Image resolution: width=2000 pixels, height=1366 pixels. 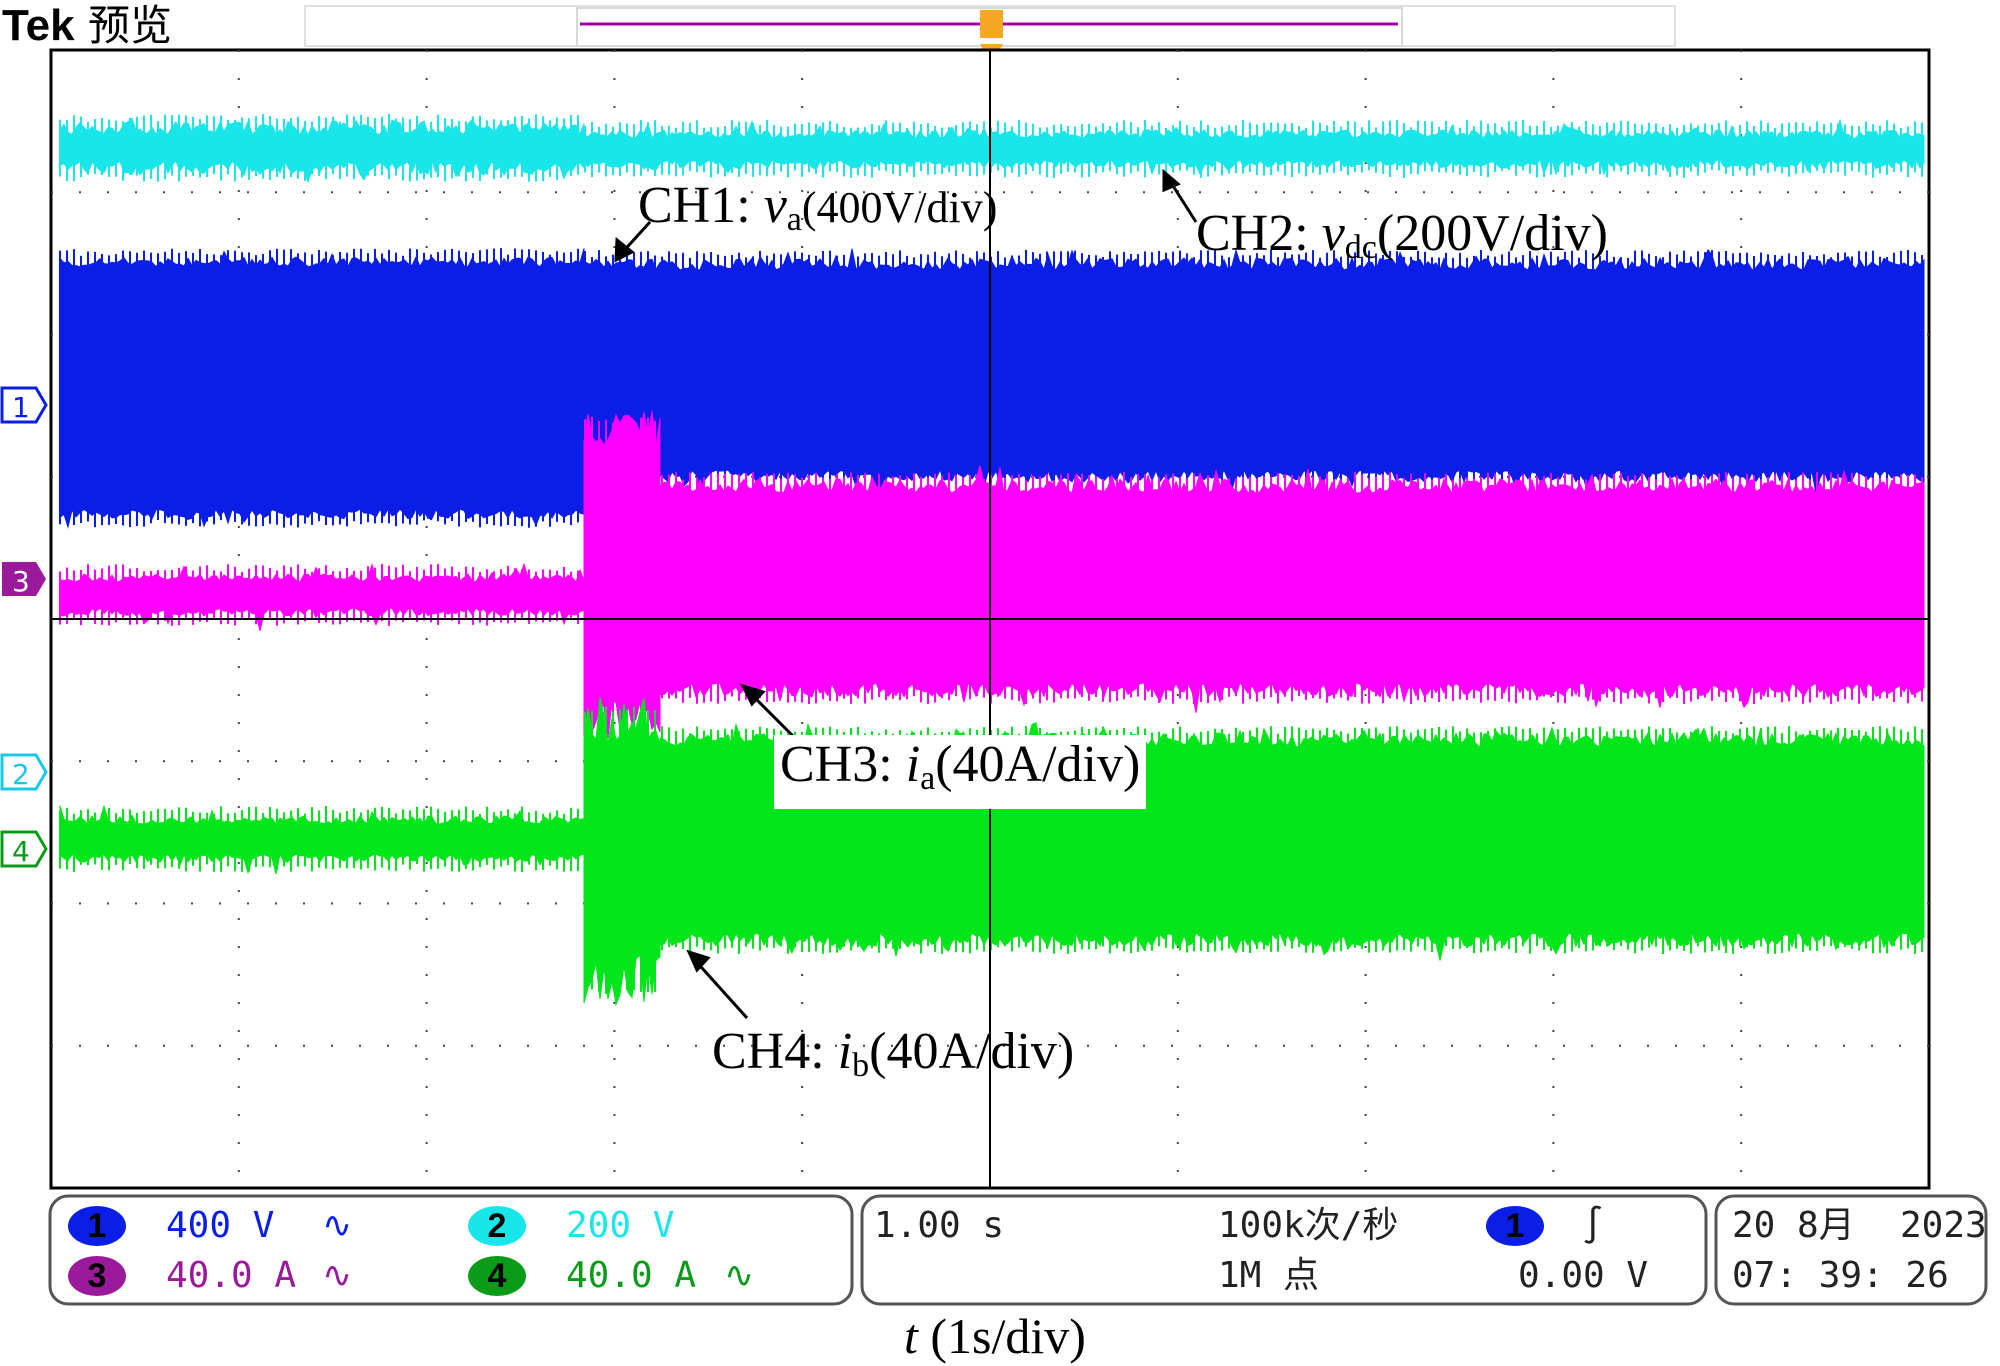 I want to click on ch3-marker-label: 3, so click(x=21, y=581).